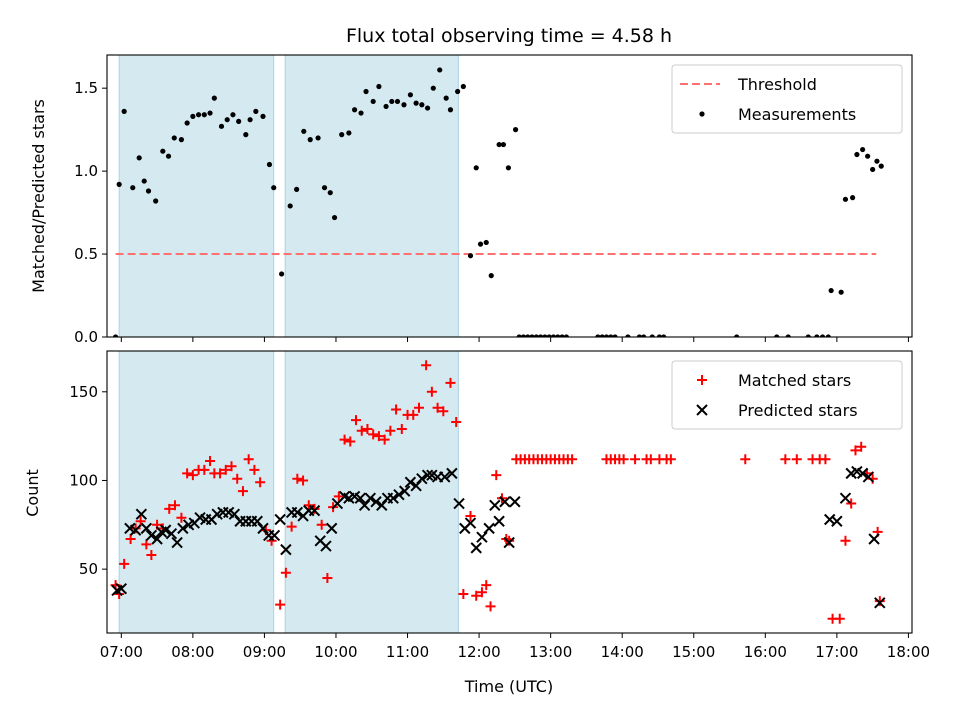 The height and width of the screenshot is (720, 960). What do you see at coordinates (550, 652) in the screenshot?
I see `bottom-x-tick-label-6: 13:00` at bounding box center [550, 652].